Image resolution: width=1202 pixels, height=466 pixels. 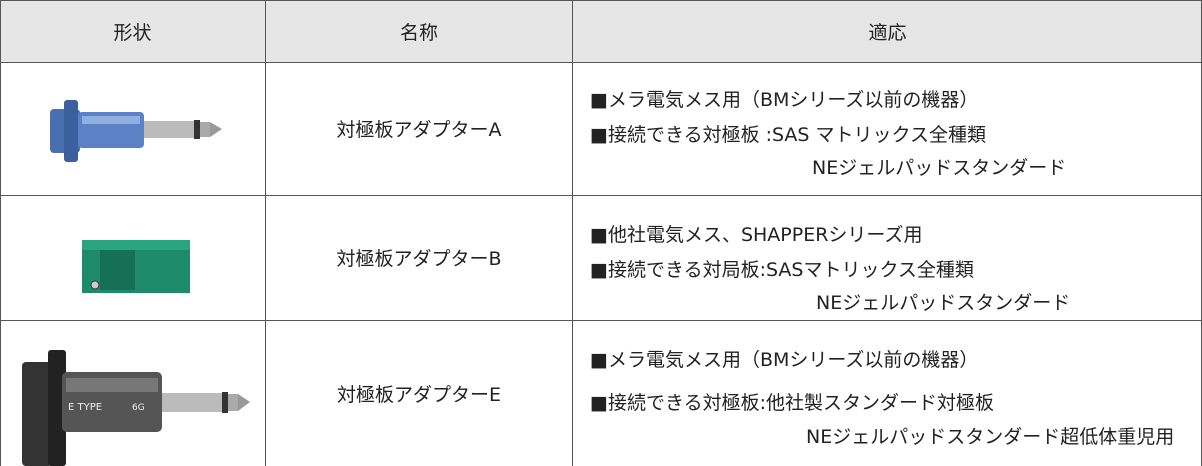 I want to click on header-cell: 形状, so click(x=132, y=31).